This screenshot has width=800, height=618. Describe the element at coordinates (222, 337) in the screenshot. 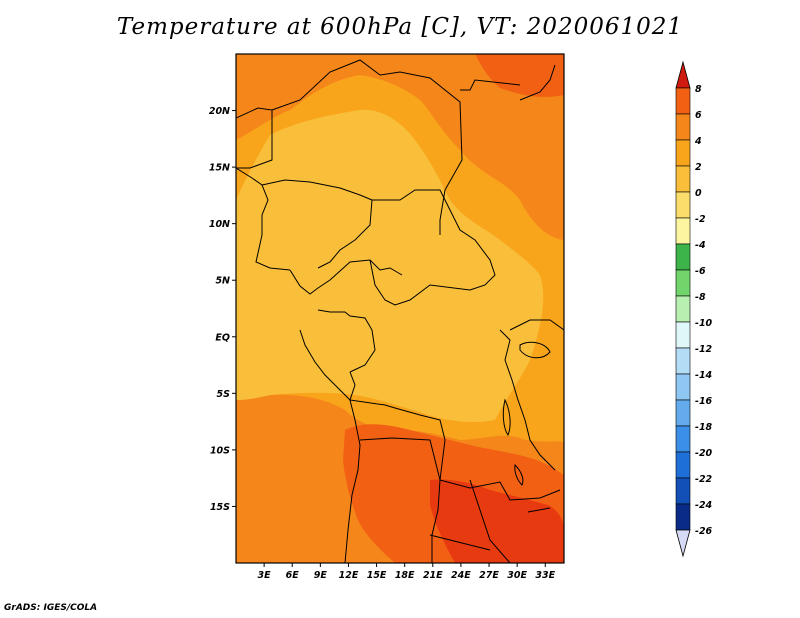

I see `lat-tick-label: EQ` at that location.